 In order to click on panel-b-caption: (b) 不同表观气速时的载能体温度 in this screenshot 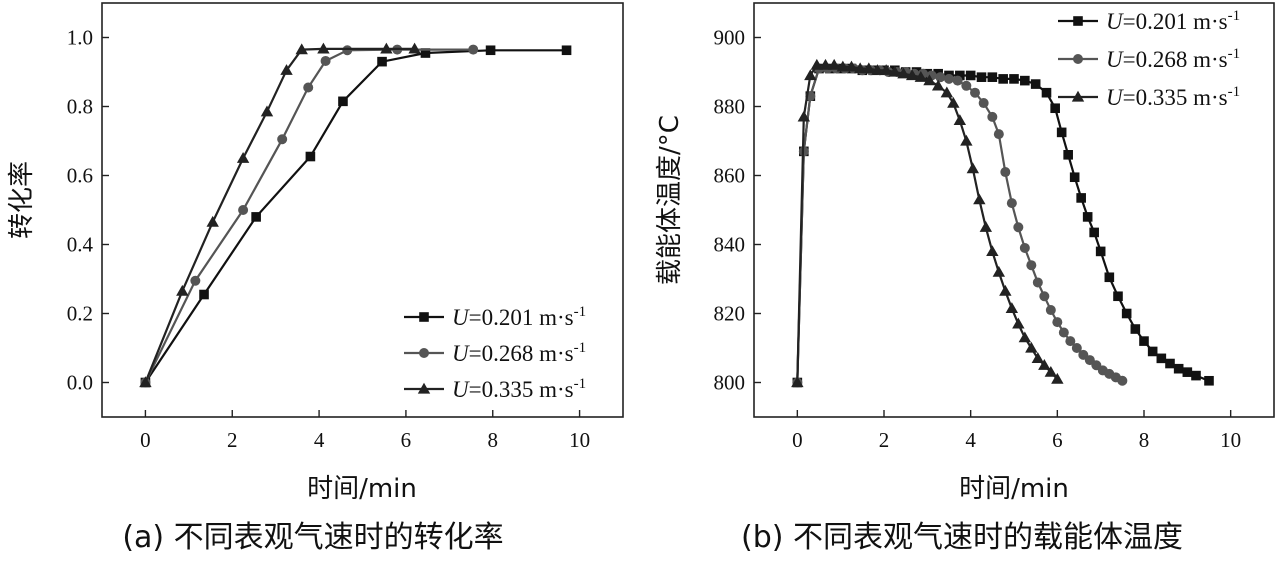, I will do `click(962, 537)`.